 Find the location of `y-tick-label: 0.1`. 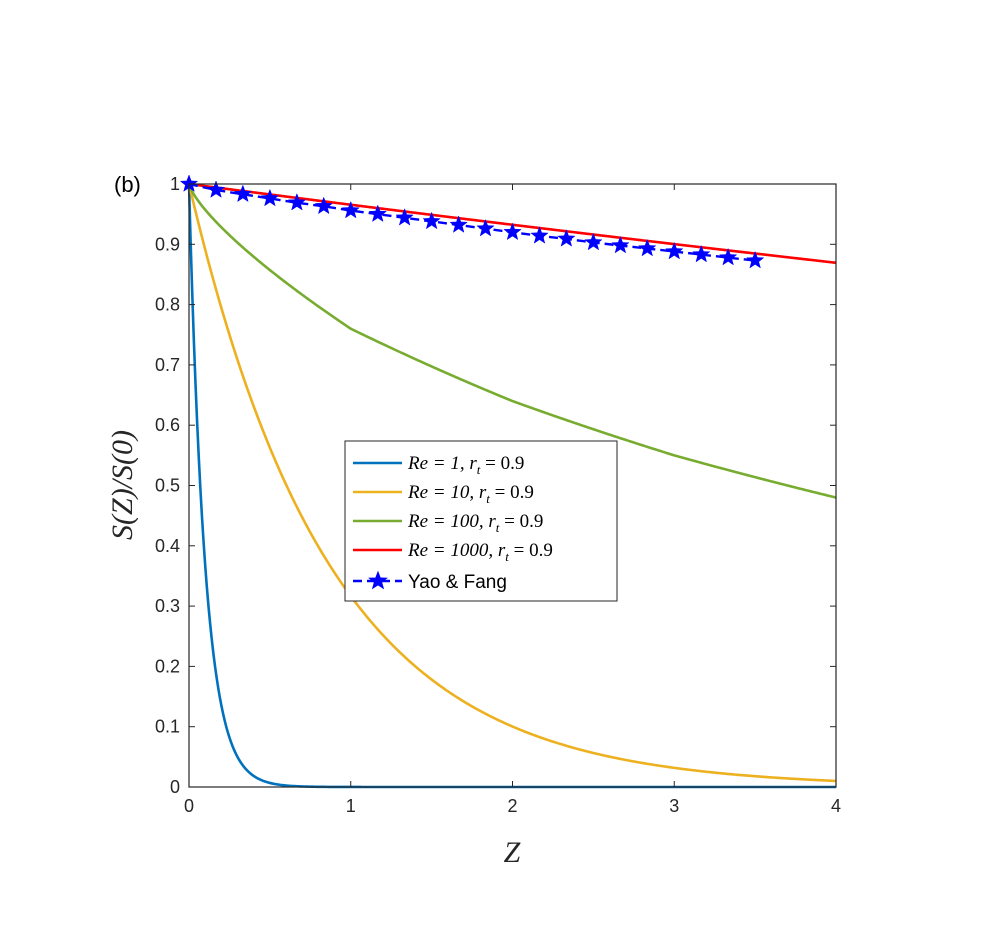

y-tick-label: 0.1 is located at coordinates (167, 727).